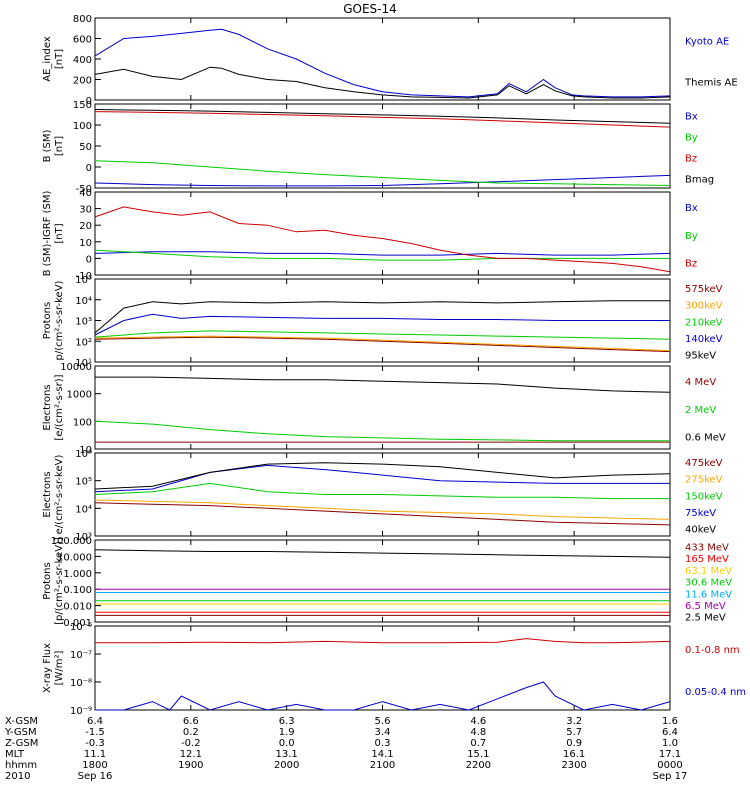 This screenshot has width=750, height=804. What do you see at coordinates (705, 606) in the screenshot?
I see `panel-6-legend: 6.5 MeV` at bounding box center [705, 606].